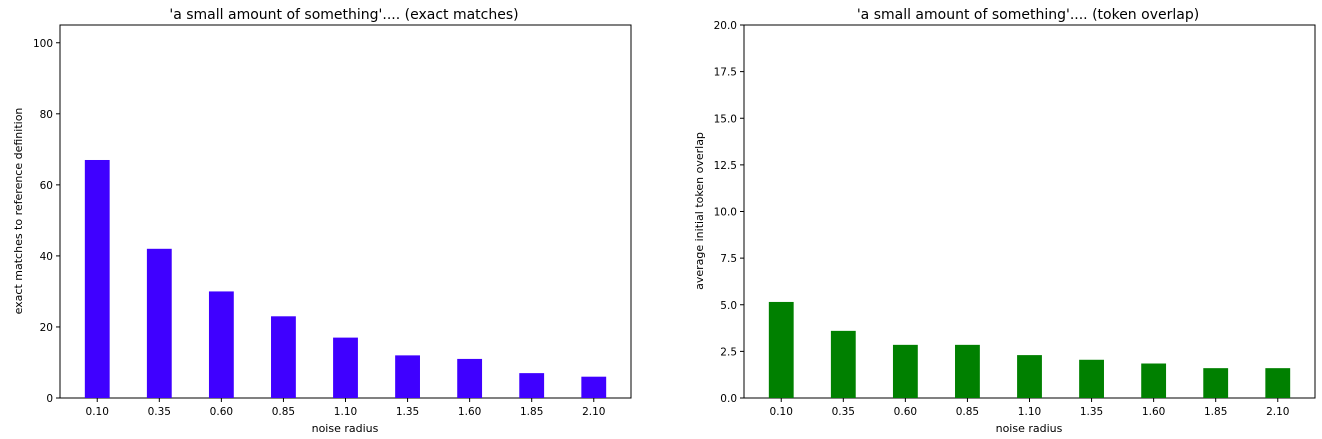 Image resolution: width=1322 pixels, height=439 pixels. What do you see at coordinates (725, 213) in the screenshot?
I see `y-tick-label: 10.0` at bounding box center [725, 213].